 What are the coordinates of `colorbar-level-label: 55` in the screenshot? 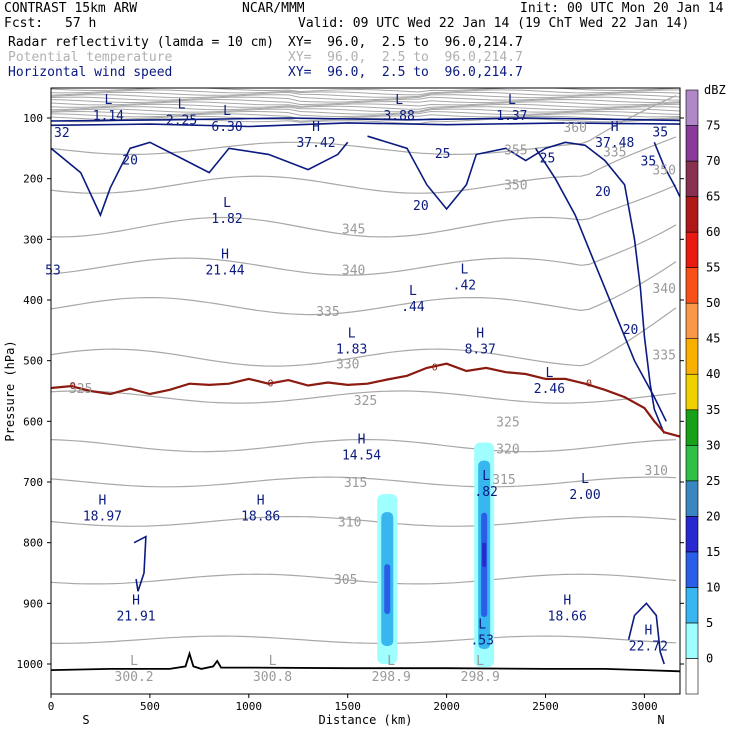 It's located at (713, 268).